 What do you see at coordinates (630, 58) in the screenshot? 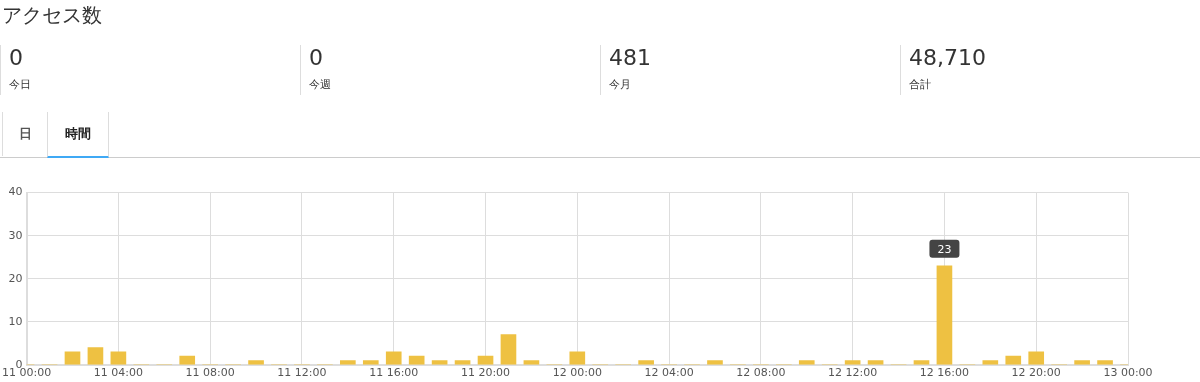
I see `text: 481` at bounding box center [630, 58].